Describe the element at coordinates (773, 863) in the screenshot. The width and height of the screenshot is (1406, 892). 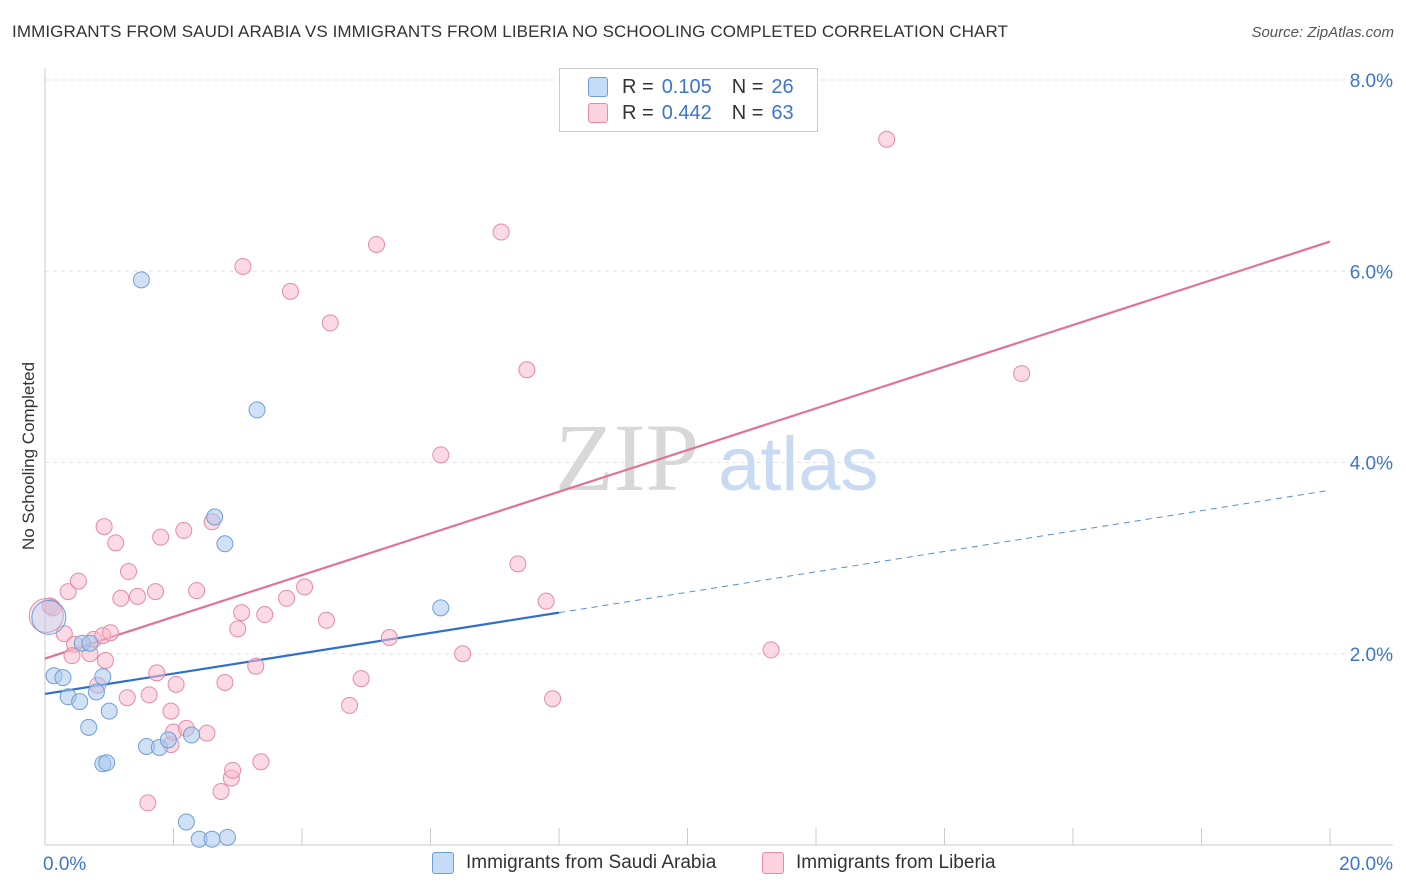
I see `bottom-legend-swatch-liberia` at that location.